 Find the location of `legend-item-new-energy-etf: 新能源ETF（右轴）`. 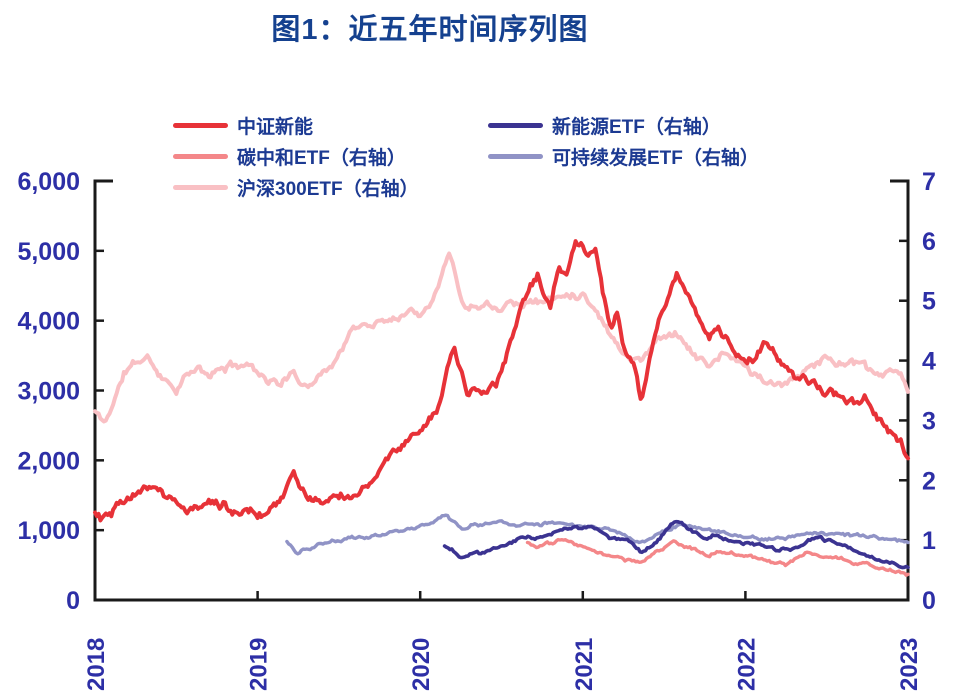

legend-item-new-energy-etf: 新能源ETF（右轴） is located at coordinates (604, 125).